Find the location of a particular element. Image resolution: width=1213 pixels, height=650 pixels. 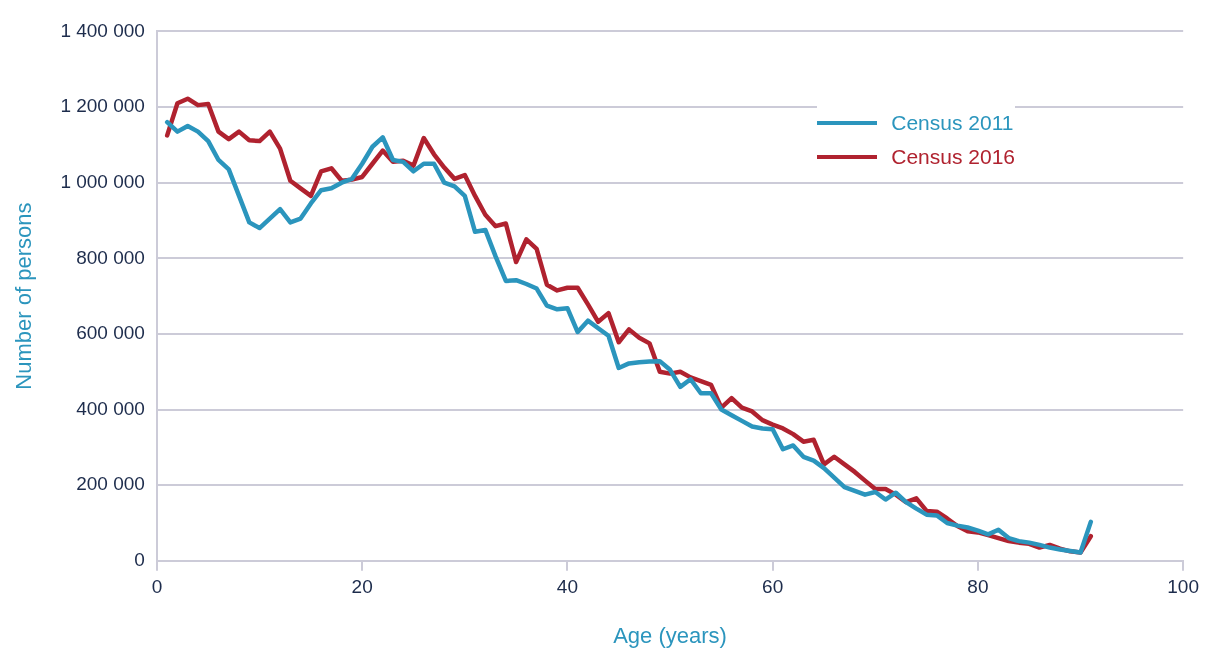

legend-label: Census 2011 is located at coordinates (952, 123).